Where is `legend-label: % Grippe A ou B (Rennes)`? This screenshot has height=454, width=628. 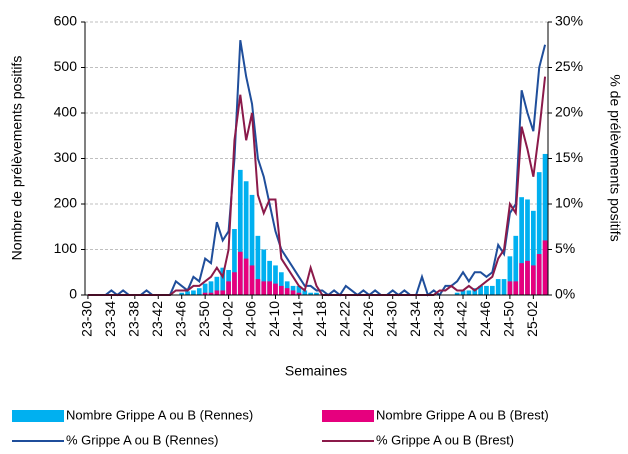 legend-label: % Grippe A ou B (Rennes) is located at coordinates (142, 439).